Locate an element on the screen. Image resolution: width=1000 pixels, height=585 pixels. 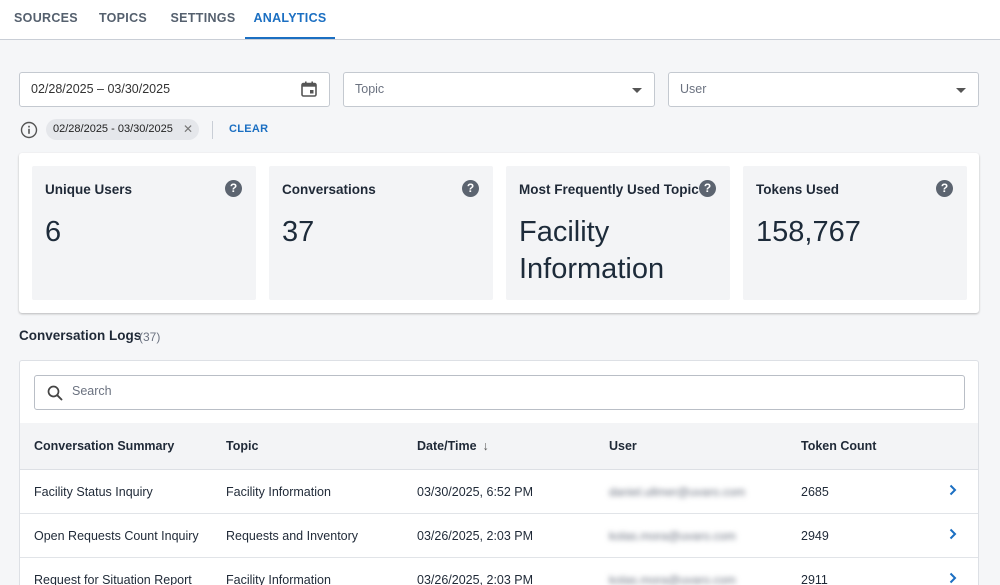
cell-datetime: 03/30/2025, 6:52 PM is located at coordinates (475, 492).